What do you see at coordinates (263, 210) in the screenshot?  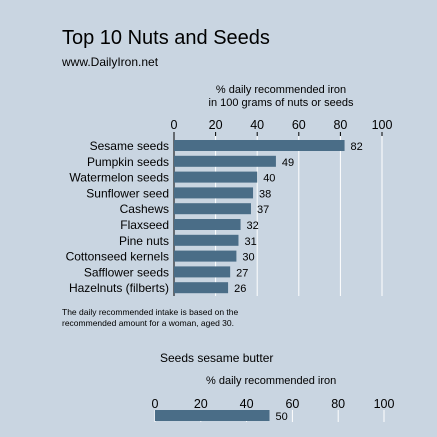 I see `value-label: 37` at bounding box center [263, 210].